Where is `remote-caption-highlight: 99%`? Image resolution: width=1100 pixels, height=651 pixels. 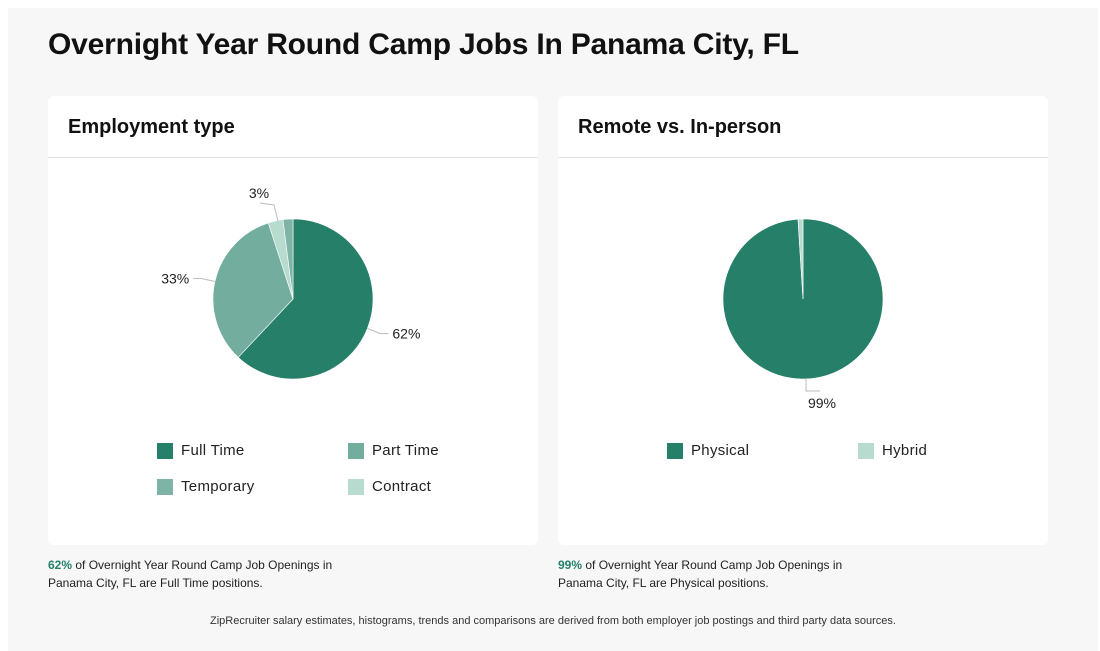
remote-caption-highlight: 99% is located at coordinates (570, 565).